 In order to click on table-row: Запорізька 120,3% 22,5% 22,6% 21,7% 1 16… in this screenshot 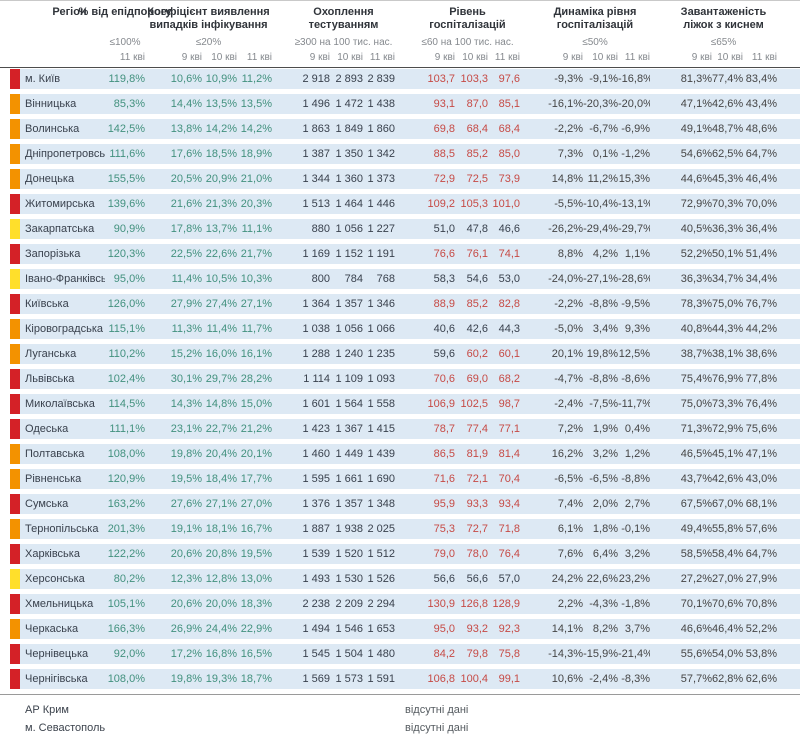, I will do `click(400, 254)`.